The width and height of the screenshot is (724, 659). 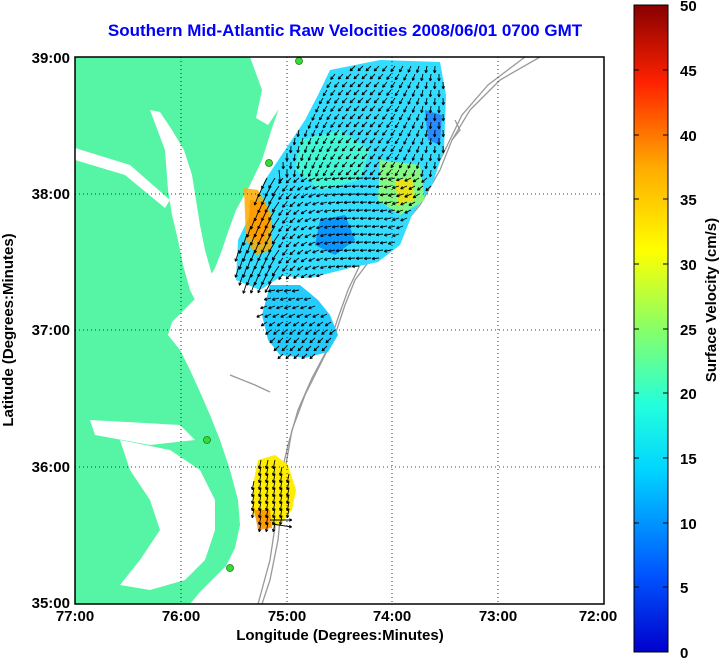 I want to click on colorbar-label: Surface Velocity (cm/s), so click(x=711, y=300).